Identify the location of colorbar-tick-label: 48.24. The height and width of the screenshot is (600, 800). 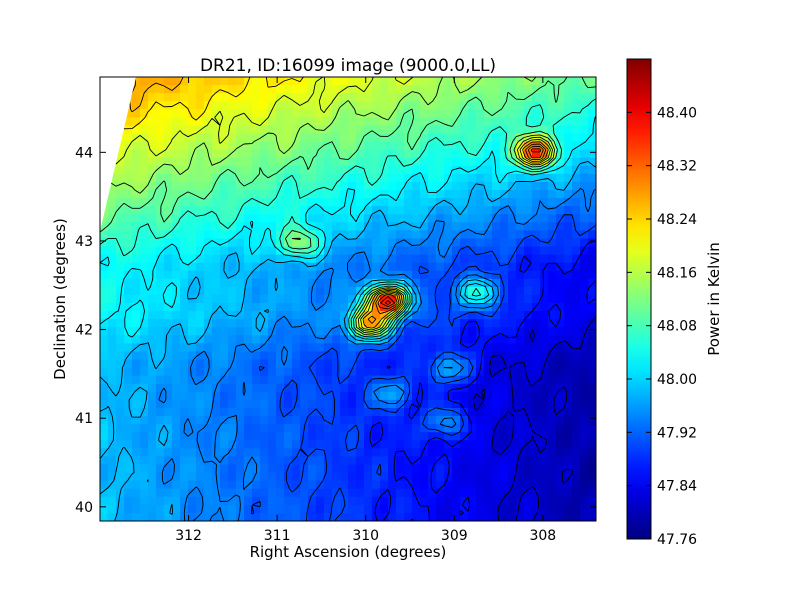
(677, 220).